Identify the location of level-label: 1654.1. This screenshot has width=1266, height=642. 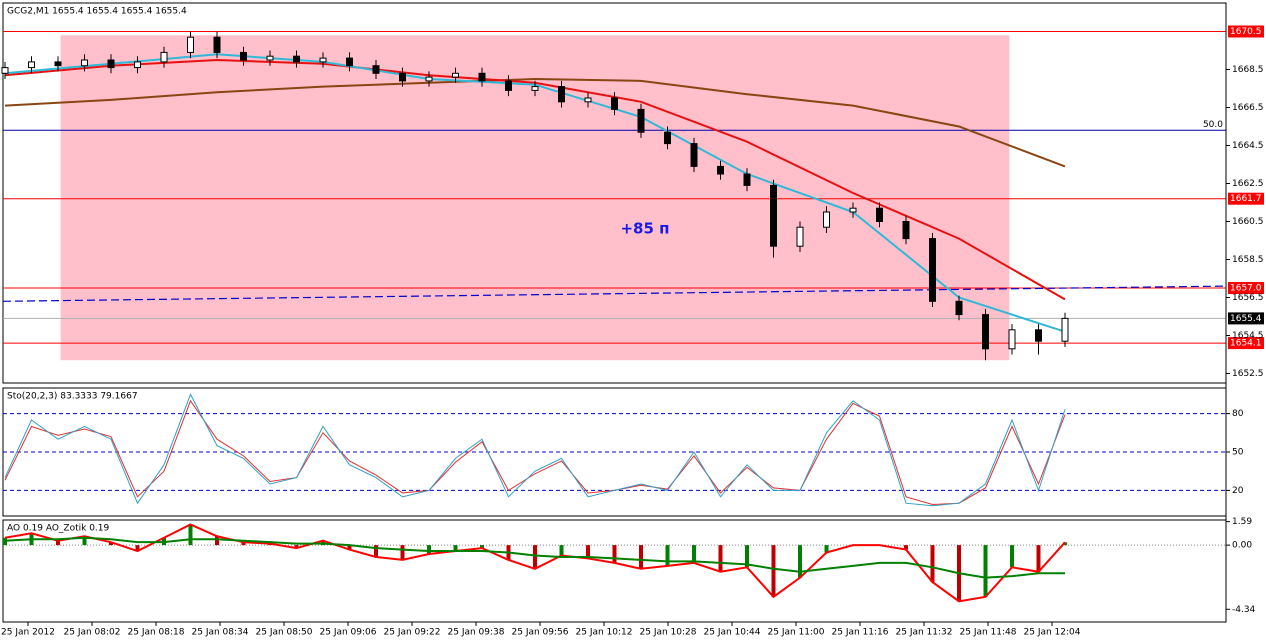
(1246, 344).